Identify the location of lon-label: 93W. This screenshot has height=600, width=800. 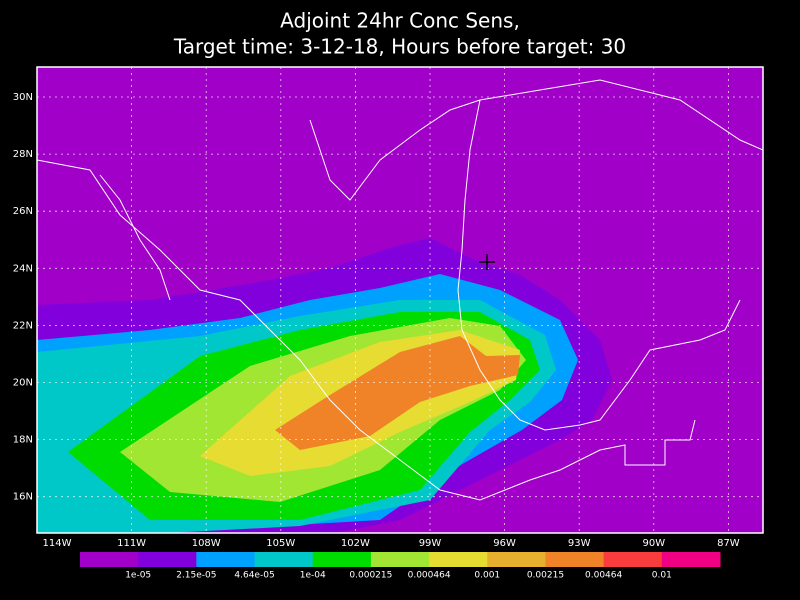
(579, 543).